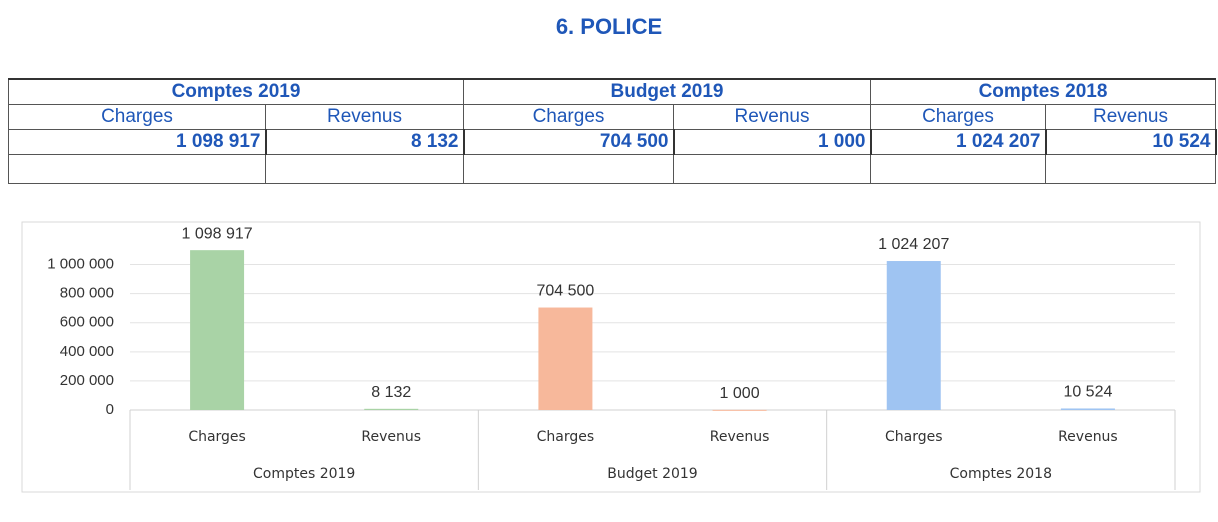  Describe the element at coordinates (1131, 142) in the screenshot. I see `table-cell: 10 524` at that location.